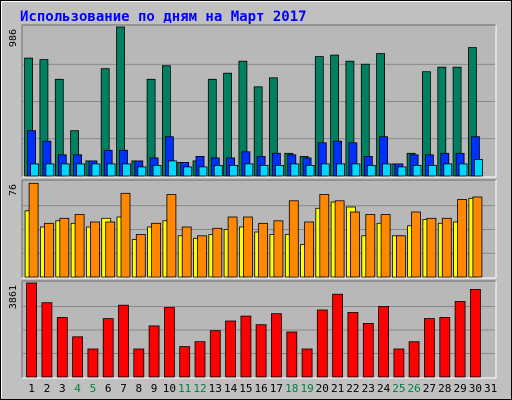 This screenshot has width=512, height=400. Describe the element at coordinates (215, 388) in the screenshot. I see `day-label: 13` at that location.